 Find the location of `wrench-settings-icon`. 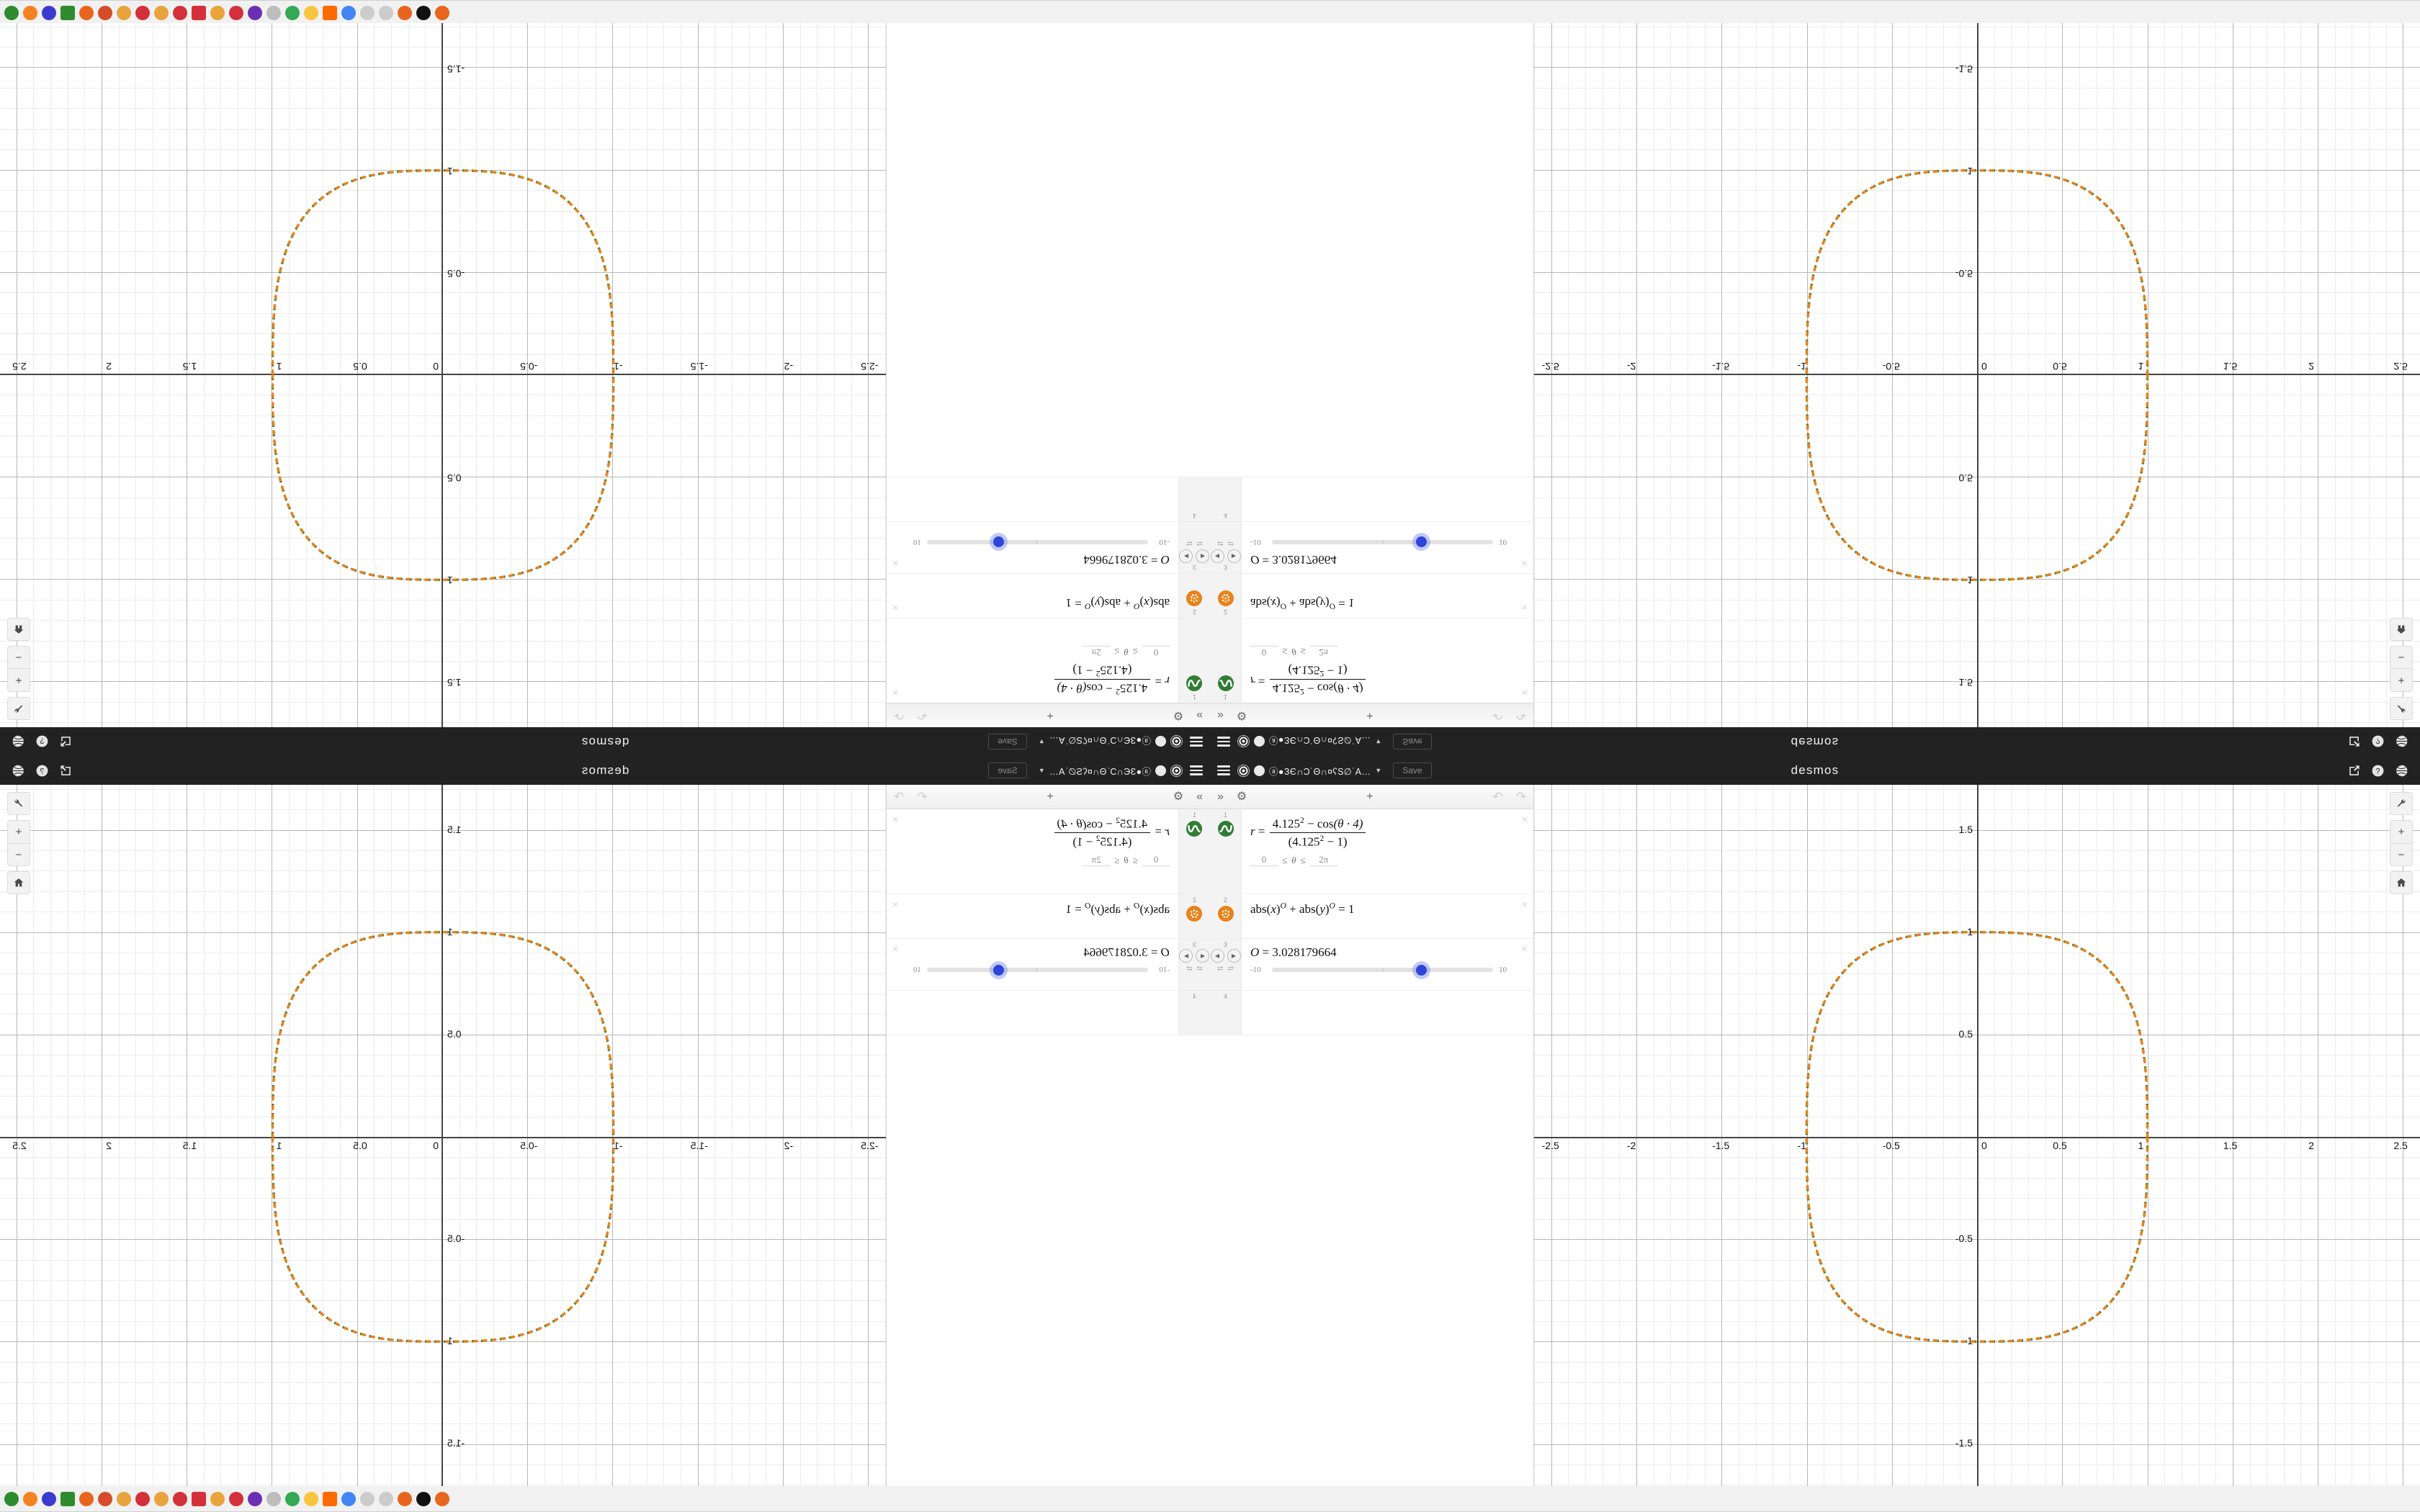

wrench-settings-icon is located at coordinates (2401, 803).